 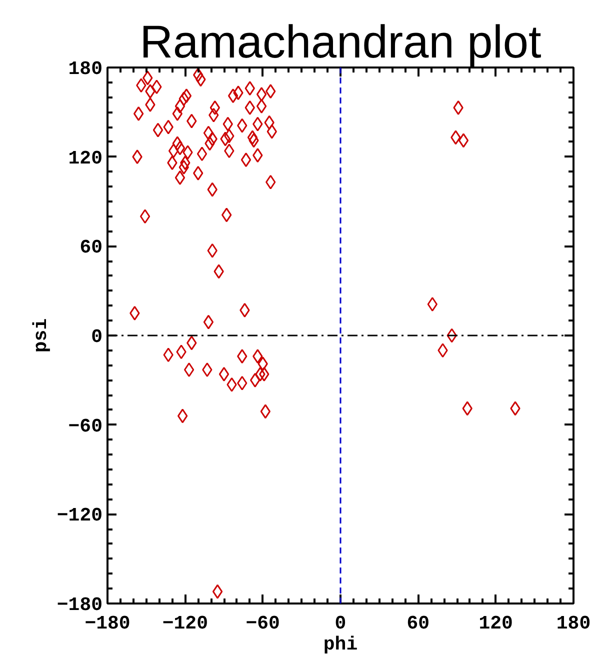 What do you see at coordinates (97, 337) in the screenshot?
I see `y-tick-label: 0` at bounding box center [97, 337].